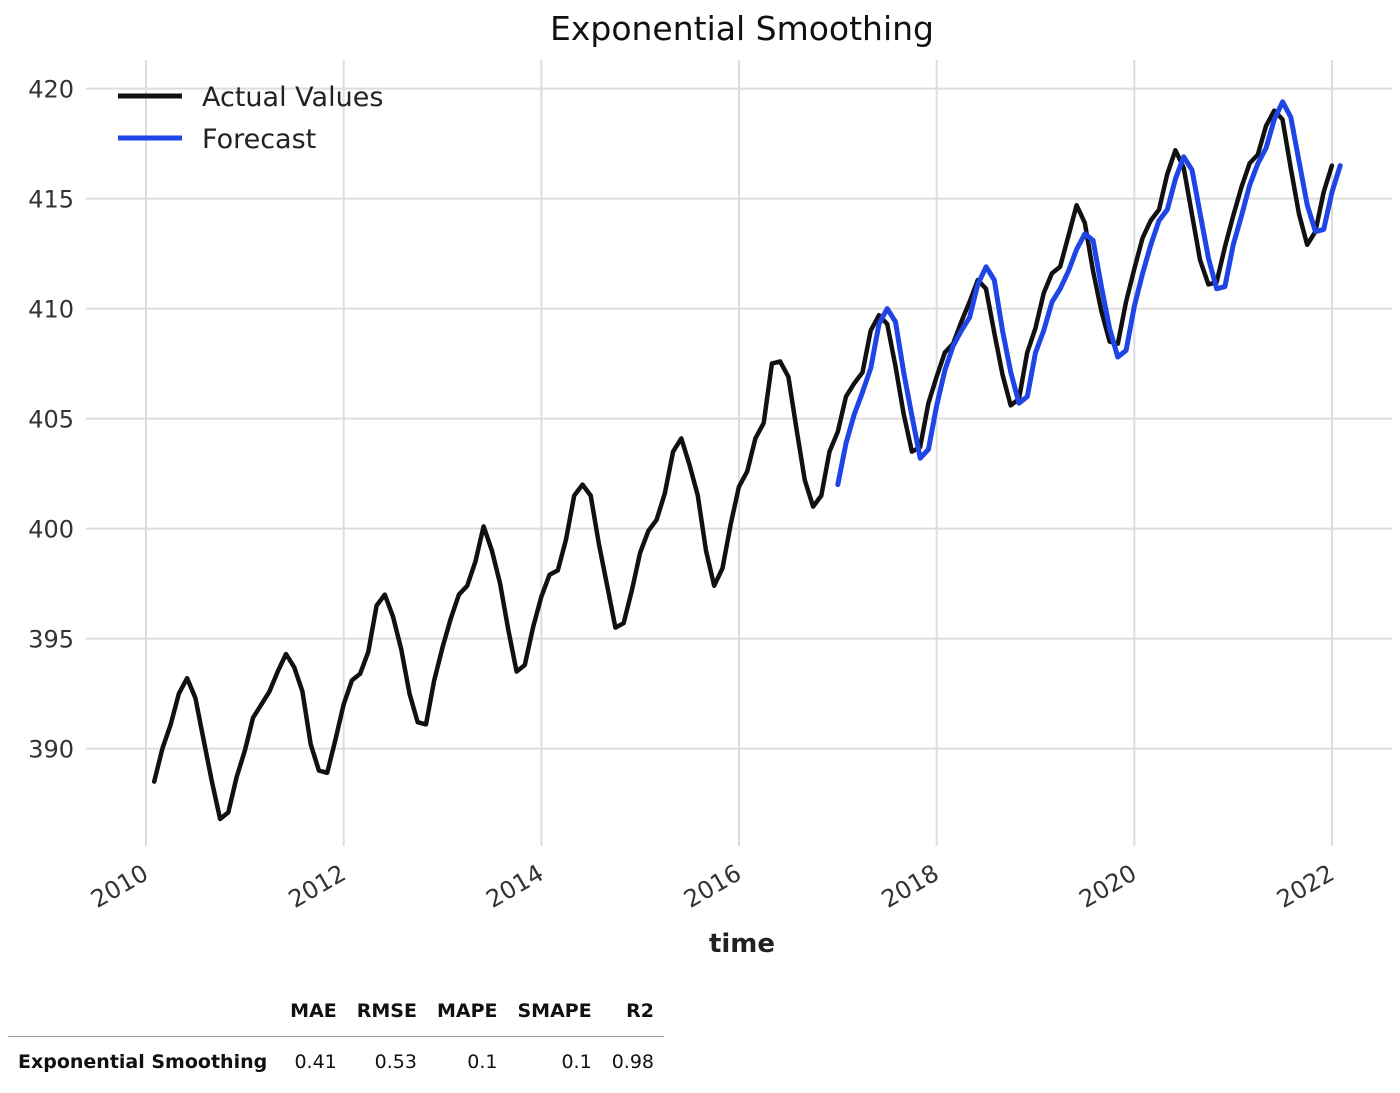 The image size is (1400, 1093). What do you see at coordinates (259, 139) in the screenshot?
I see `legend-label-forecast: Forecast` at bounding box center [259, 139].